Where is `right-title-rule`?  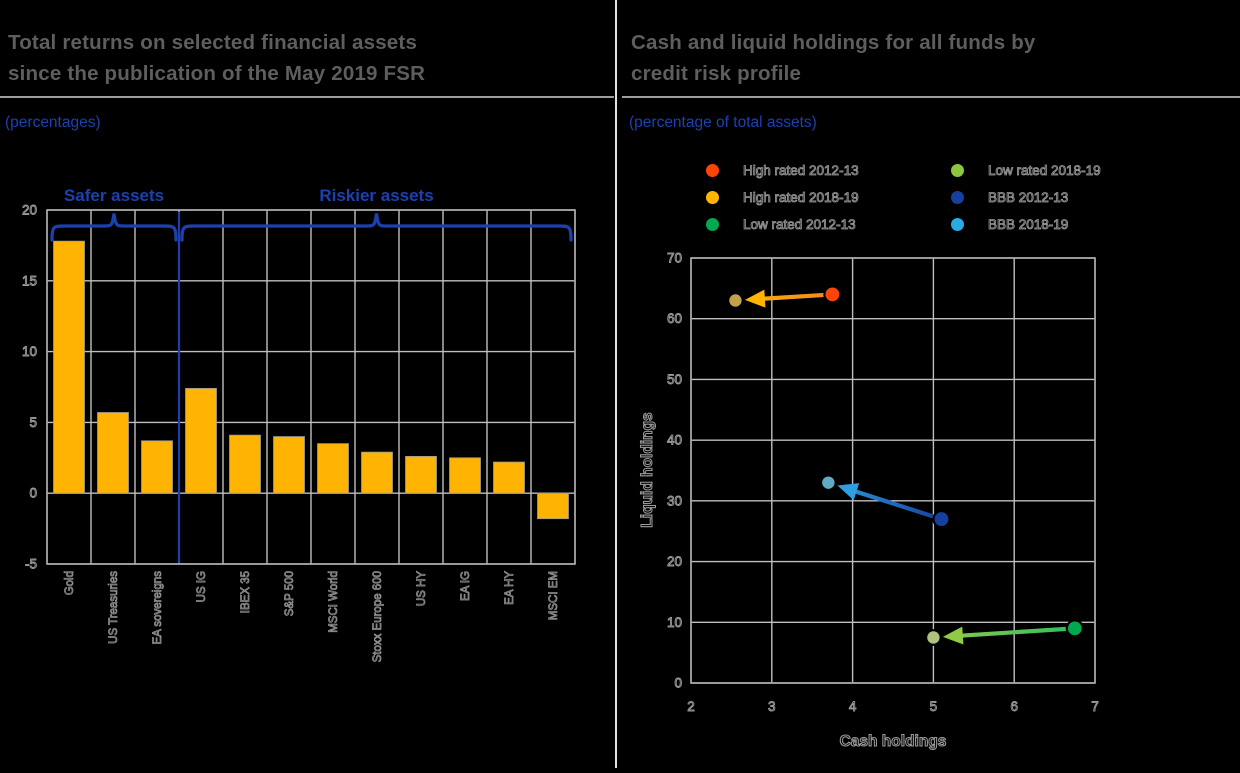
right-title-rule is located at coordinates (931, 97).